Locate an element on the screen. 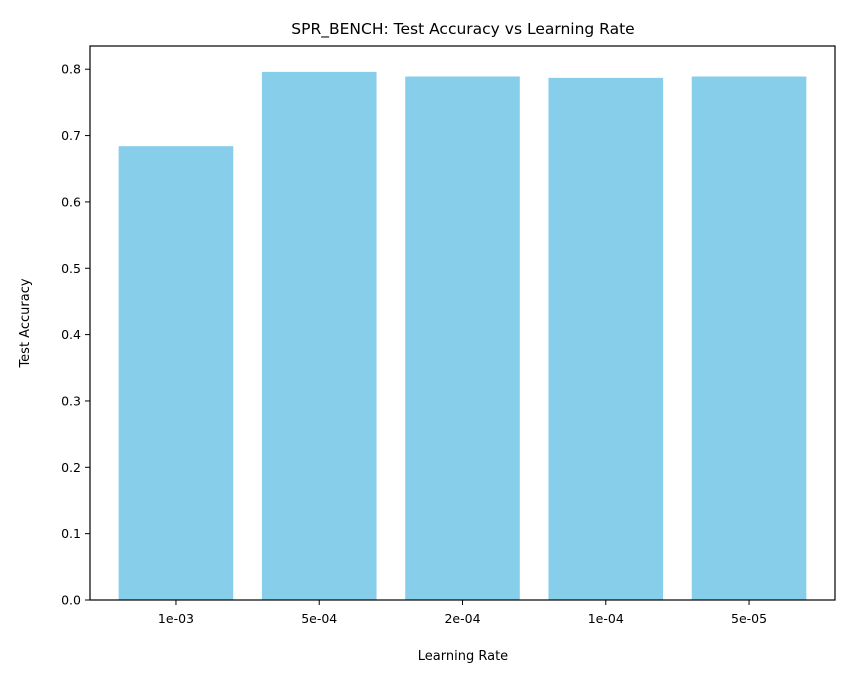 The image size is (850, 678). y-tick-label: 0.3 is located at coordinates (71, 400).